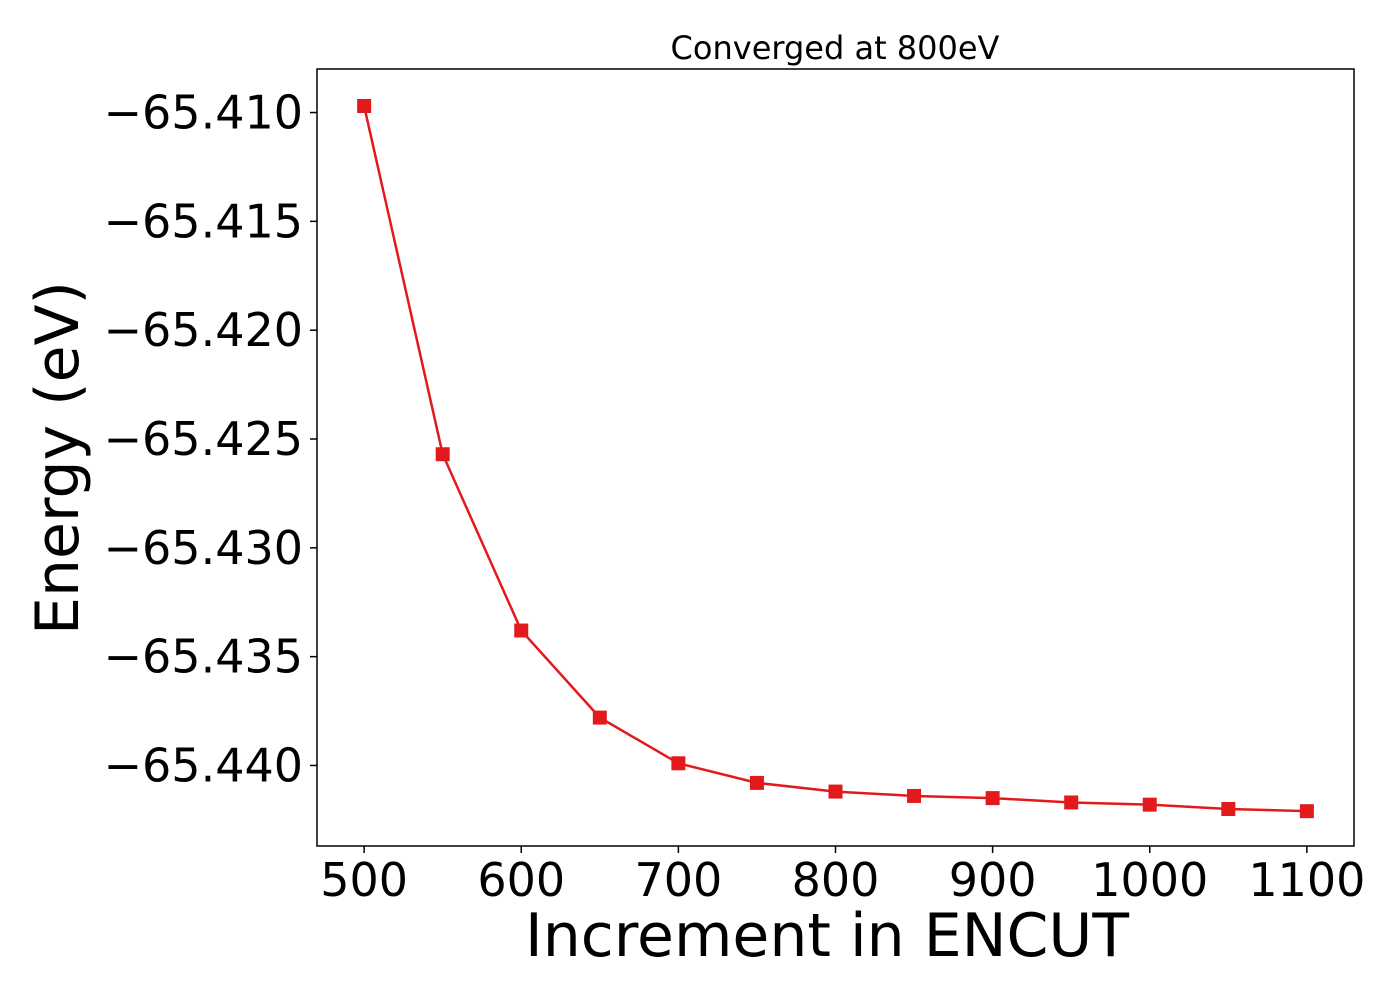  Describe the element at coordinates (1149, 880) in the screenshot. I see `x-tick-label: 1000` at that location.